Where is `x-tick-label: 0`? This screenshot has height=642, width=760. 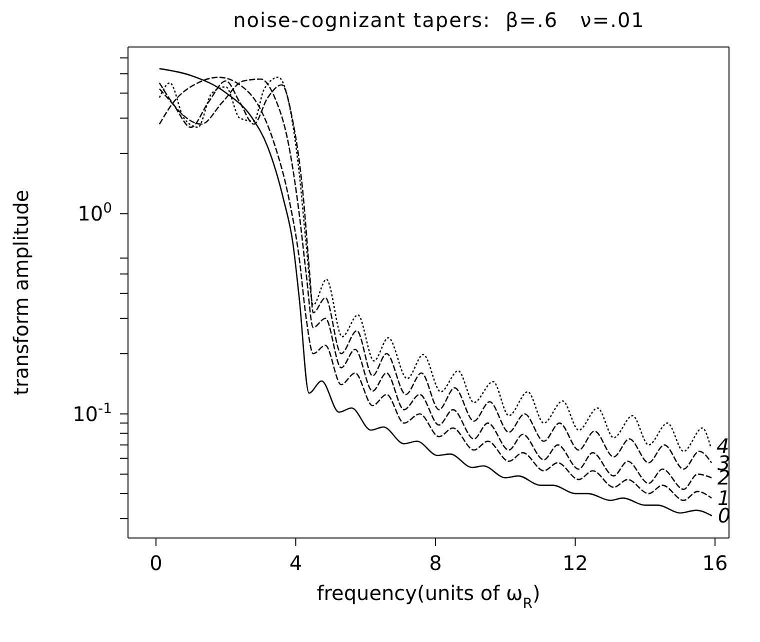 x-tick-label: 0 is located at coordinates (156, 563).